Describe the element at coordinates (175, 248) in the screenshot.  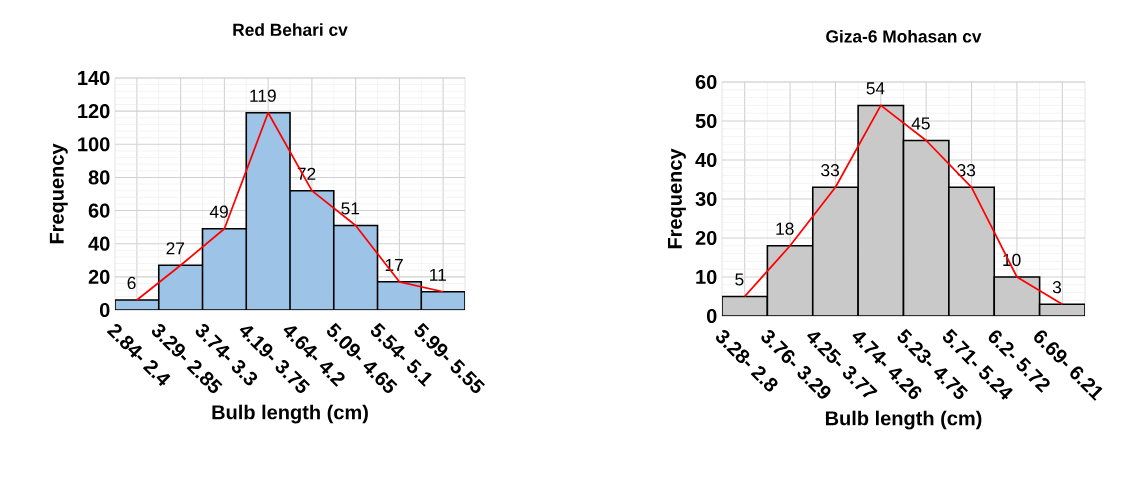
I see `data-label: 27` at that location.